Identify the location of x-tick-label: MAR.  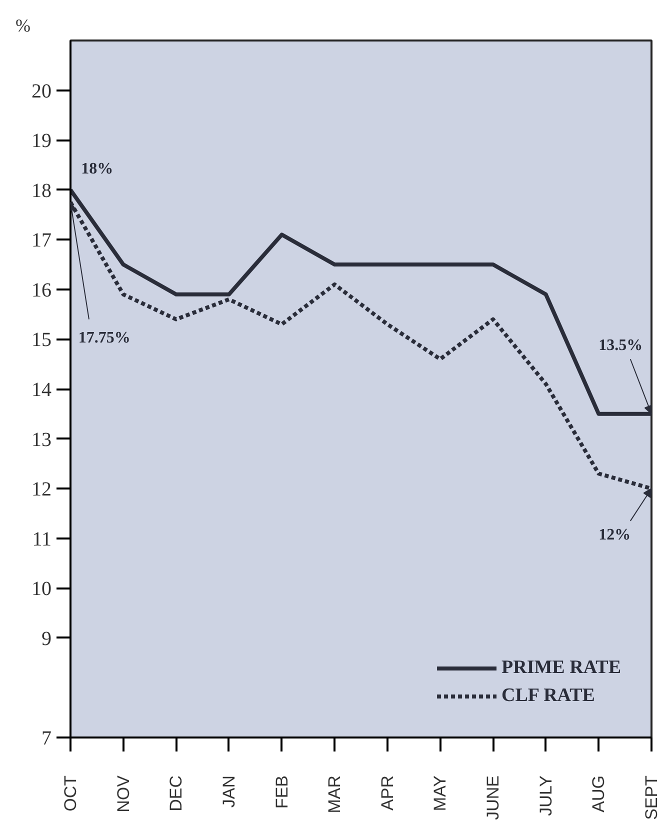
(334, 794).